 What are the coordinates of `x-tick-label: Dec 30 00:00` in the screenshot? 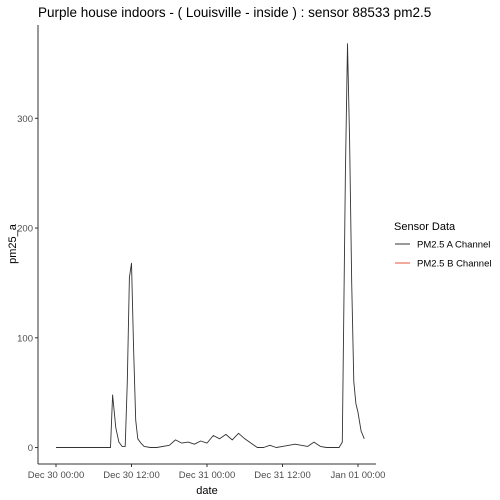 It's located at (56, 475).